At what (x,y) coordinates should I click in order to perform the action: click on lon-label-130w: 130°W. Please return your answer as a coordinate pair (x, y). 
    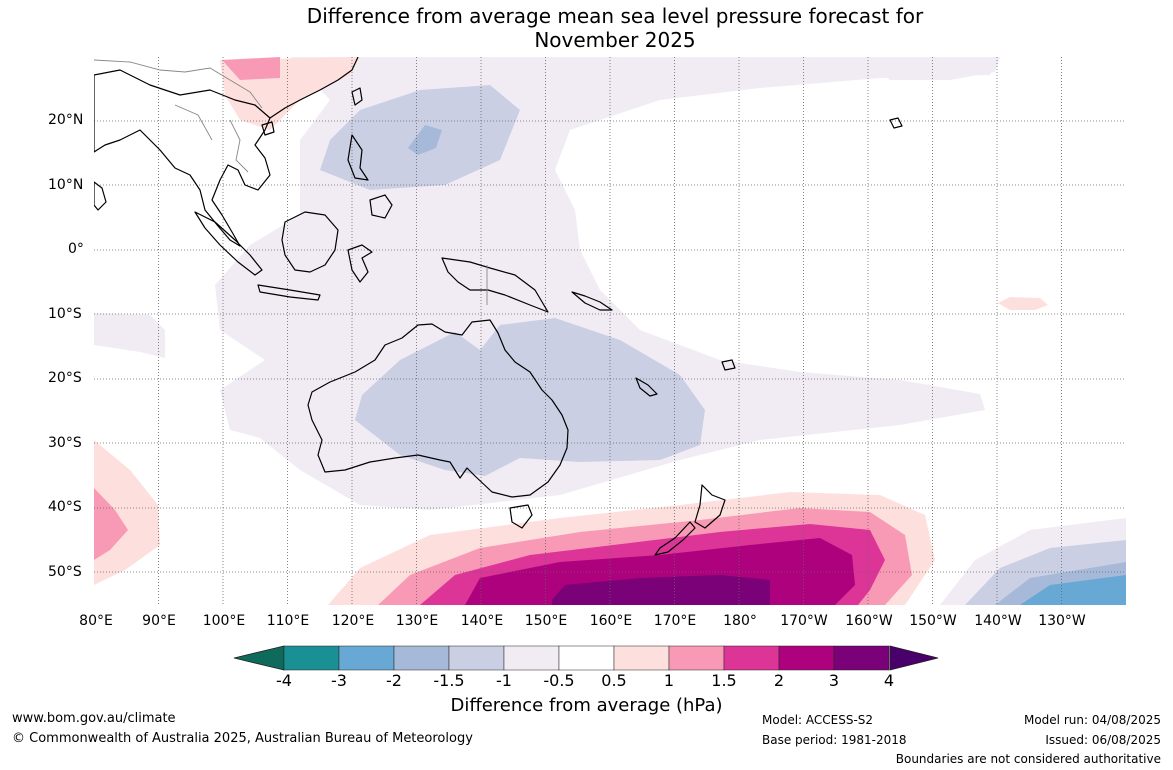
    Looking at the image, I should click on (1062, 621).